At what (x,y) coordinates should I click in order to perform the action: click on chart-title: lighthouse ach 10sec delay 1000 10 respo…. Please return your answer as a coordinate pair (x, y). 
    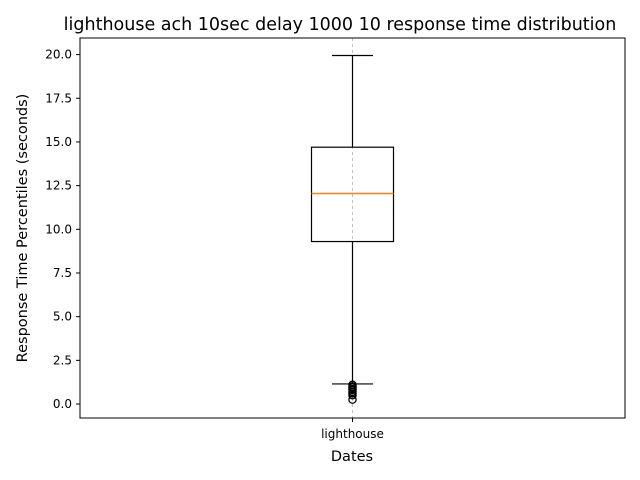
    Looking at the image, I should click on (340, 25).